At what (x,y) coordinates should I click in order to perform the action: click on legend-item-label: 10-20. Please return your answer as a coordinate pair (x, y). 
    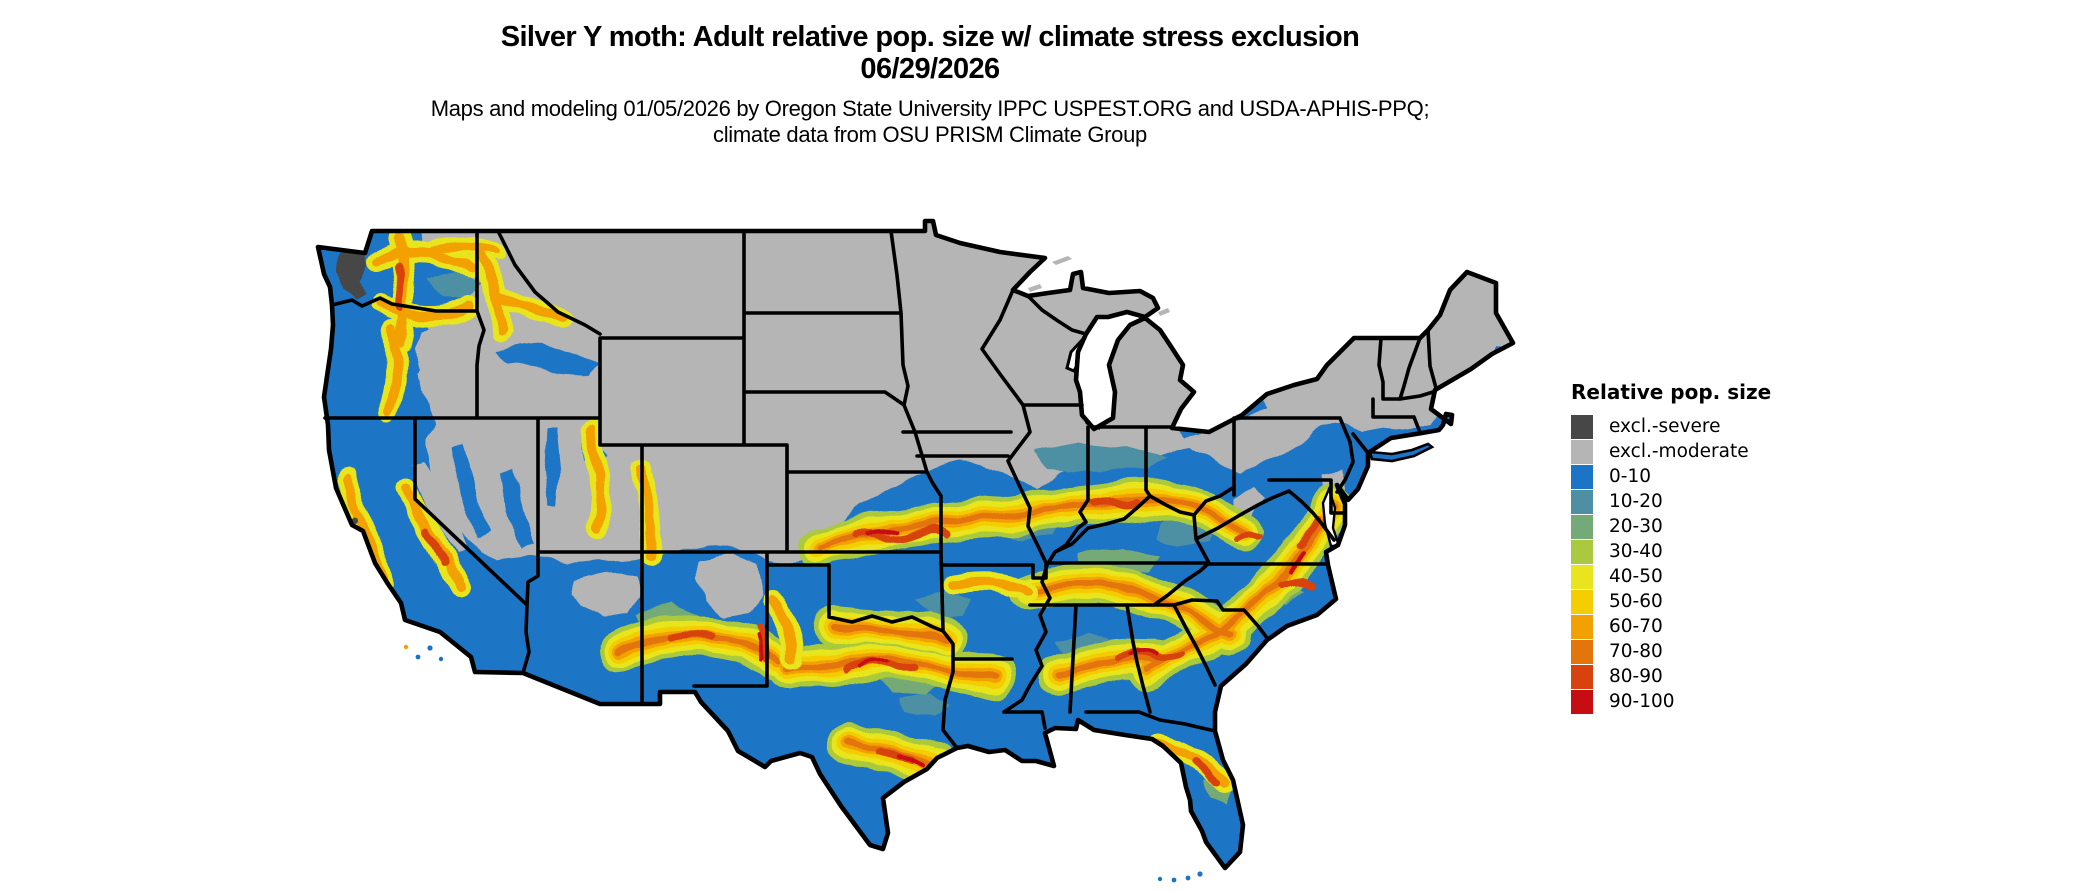
    Looking at the image, I should click on (1636, 501).